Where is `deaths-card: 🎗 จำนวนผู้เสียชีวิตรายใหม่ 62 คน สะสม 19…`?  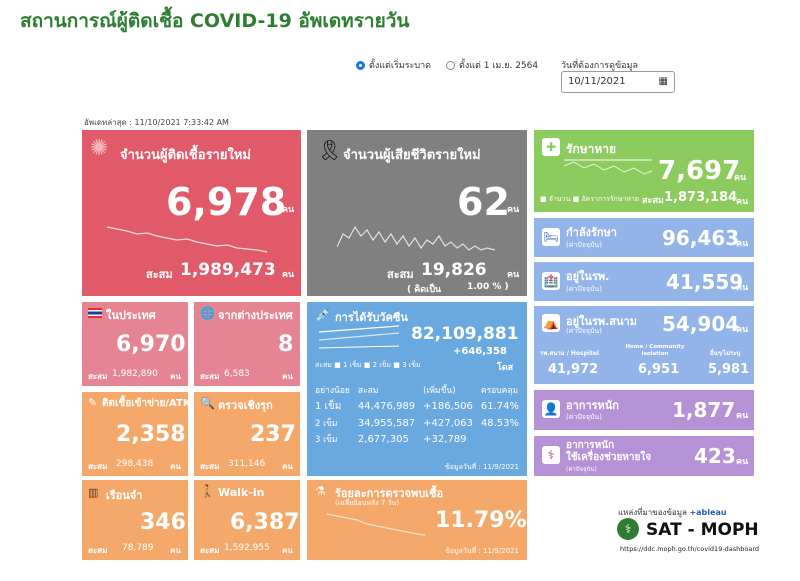 deaths-card: 🎗 จำนวนผู้เสียชีวิตรายใหม่ 62 คน สะสม 19… is located at coordinates (417, 213).